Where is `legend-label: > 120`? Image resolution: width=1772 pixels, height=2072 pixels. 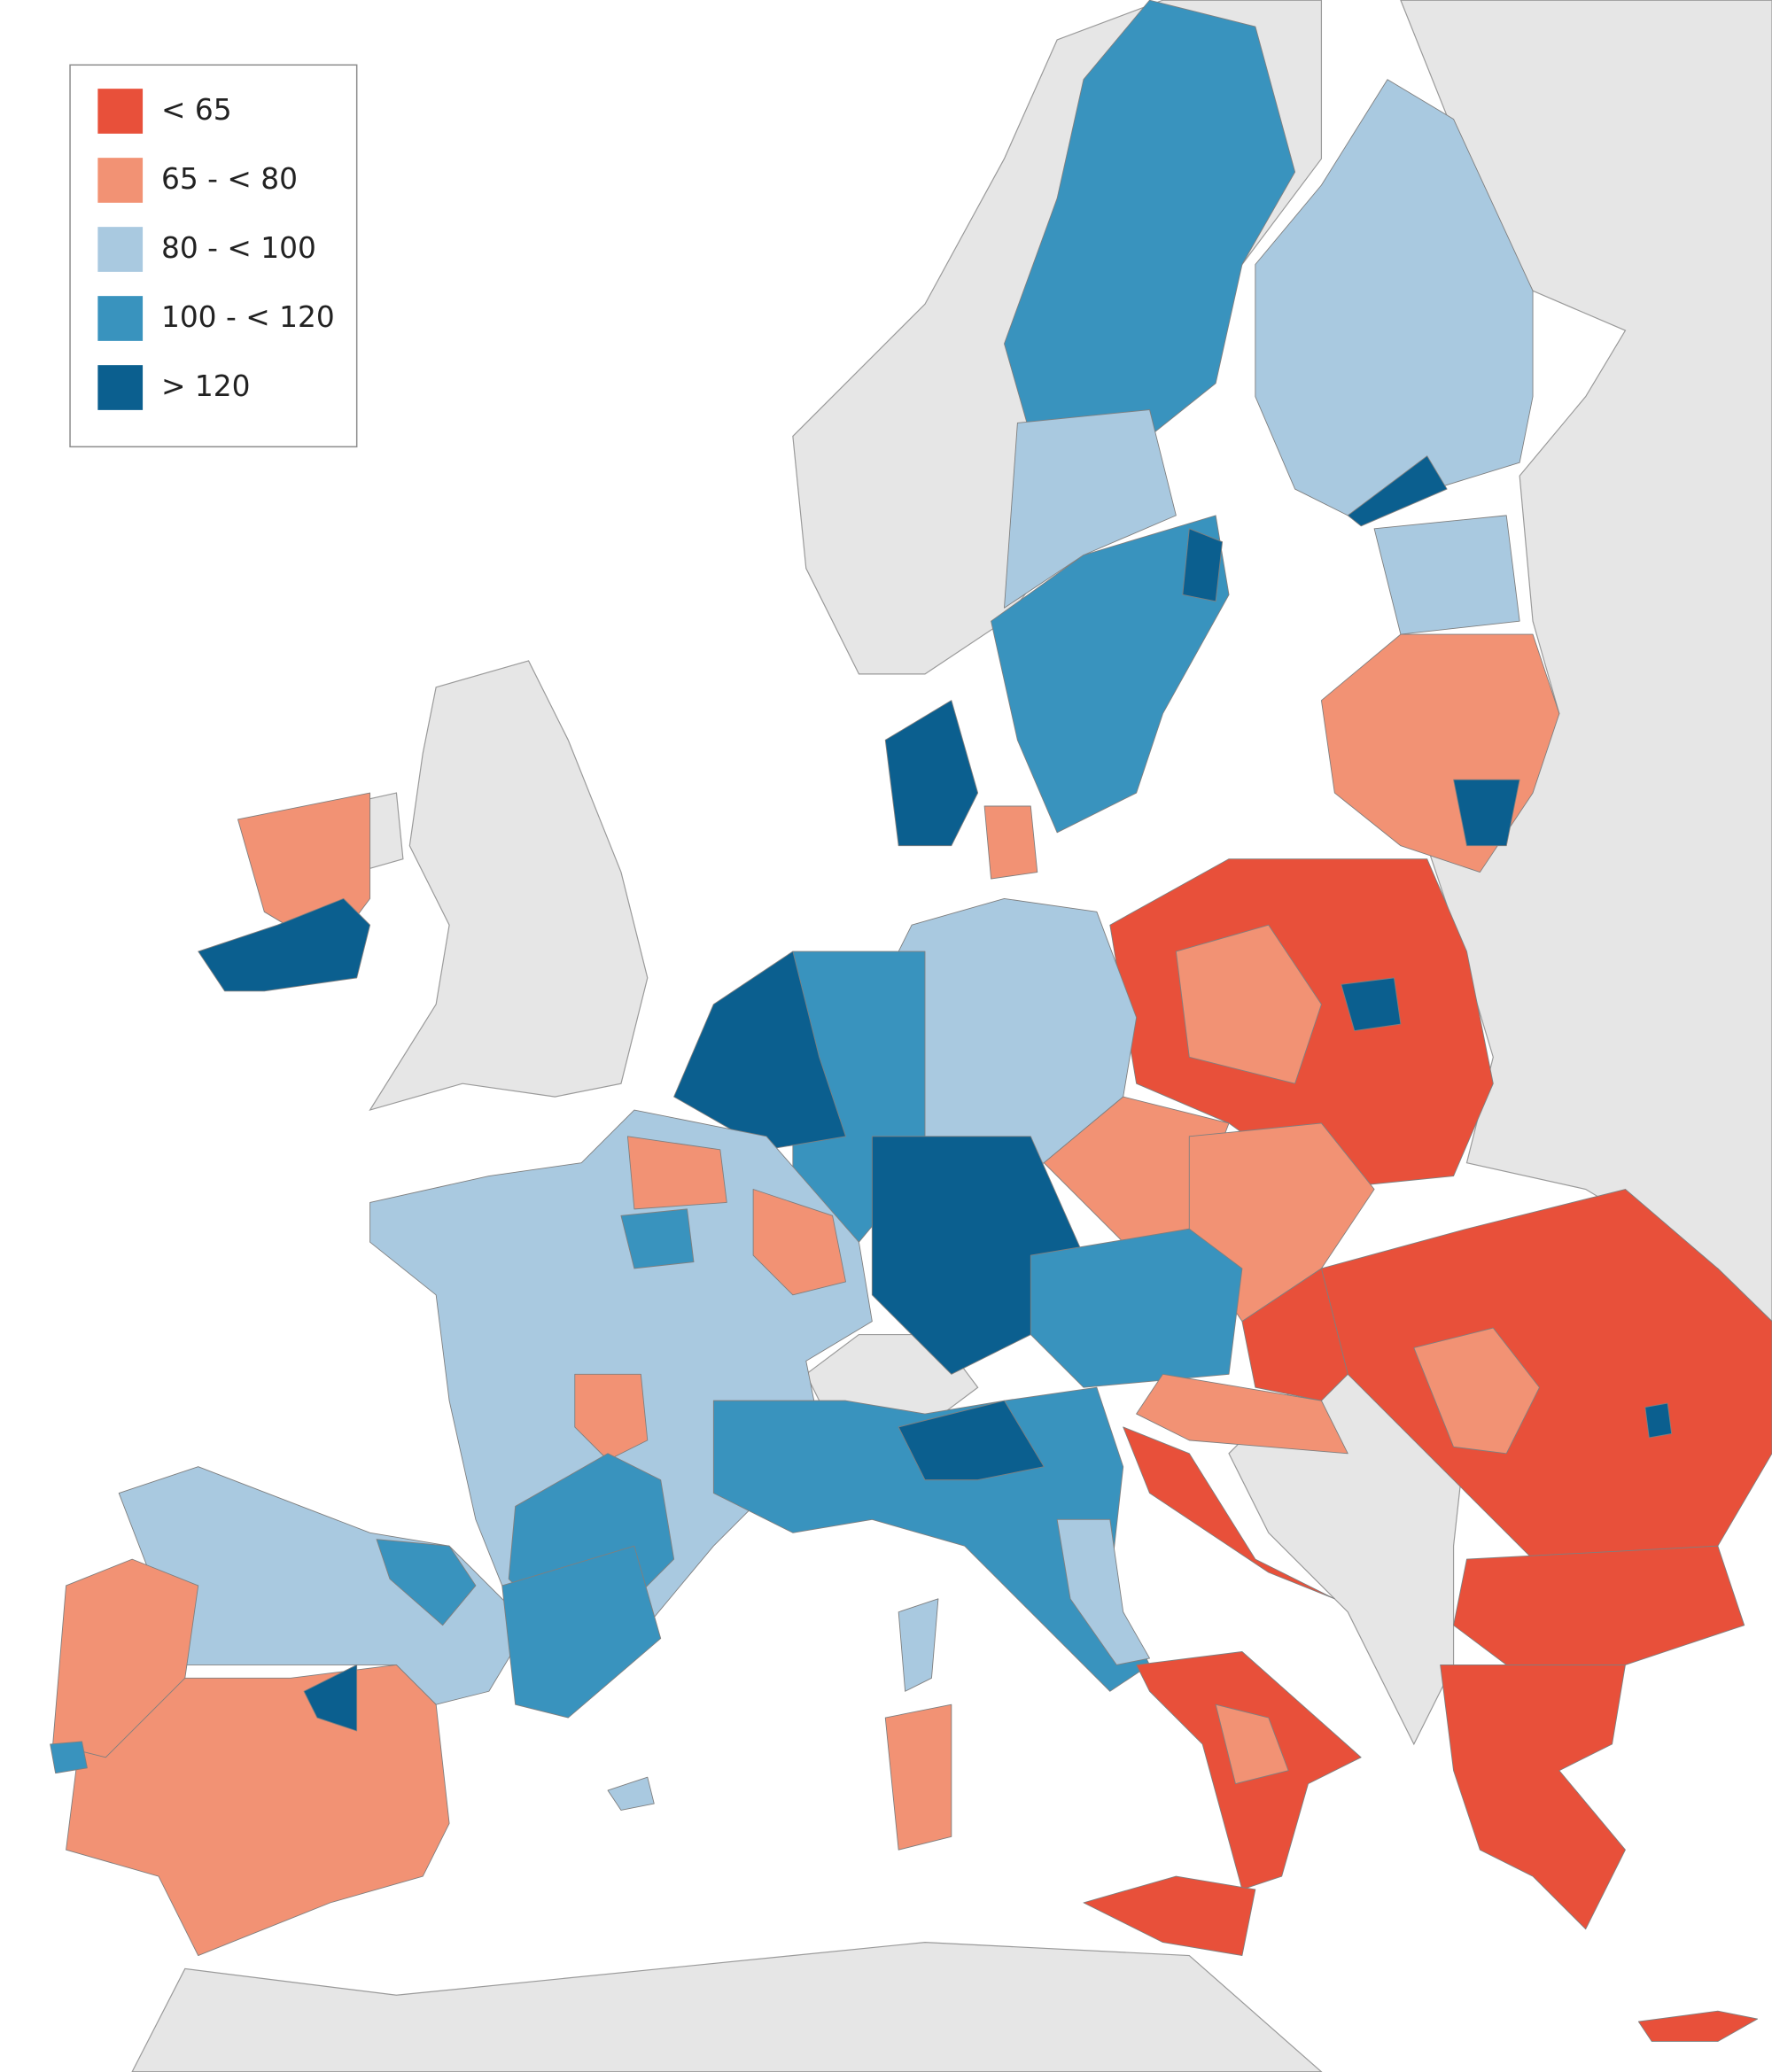 legend-label: > 120 is located at coordinates (206, 386).